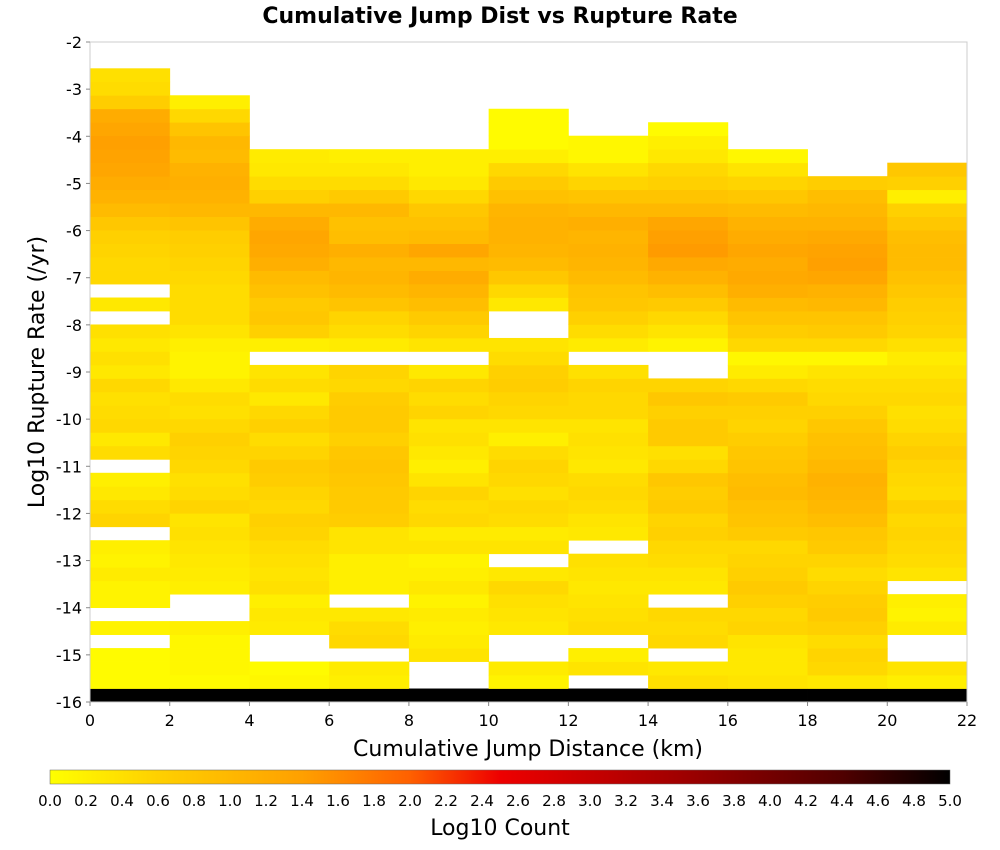 The height and width of the screenshot is (850, 1000). I want to click on colorbar-tick-label: 3.8, so click(734, 801).